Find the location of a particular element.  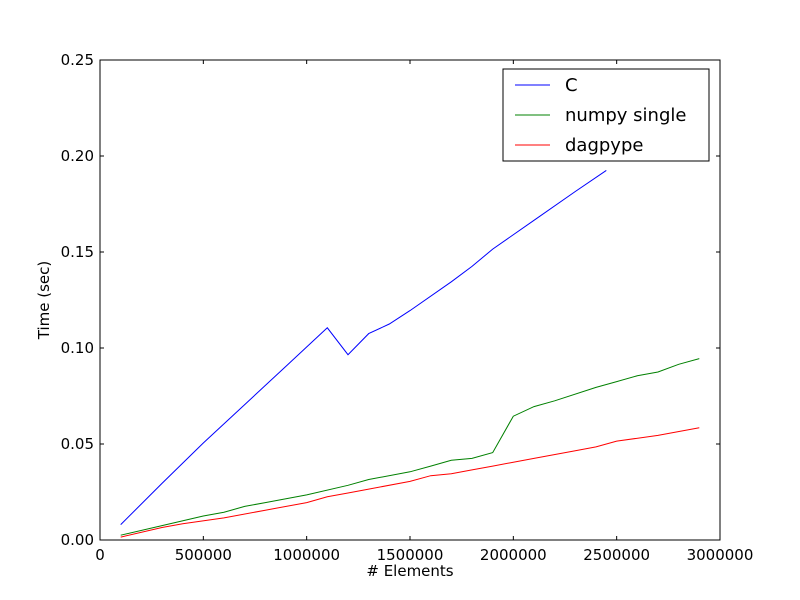

y-tick-label: 0.25 is located at coordinates (77, 60).